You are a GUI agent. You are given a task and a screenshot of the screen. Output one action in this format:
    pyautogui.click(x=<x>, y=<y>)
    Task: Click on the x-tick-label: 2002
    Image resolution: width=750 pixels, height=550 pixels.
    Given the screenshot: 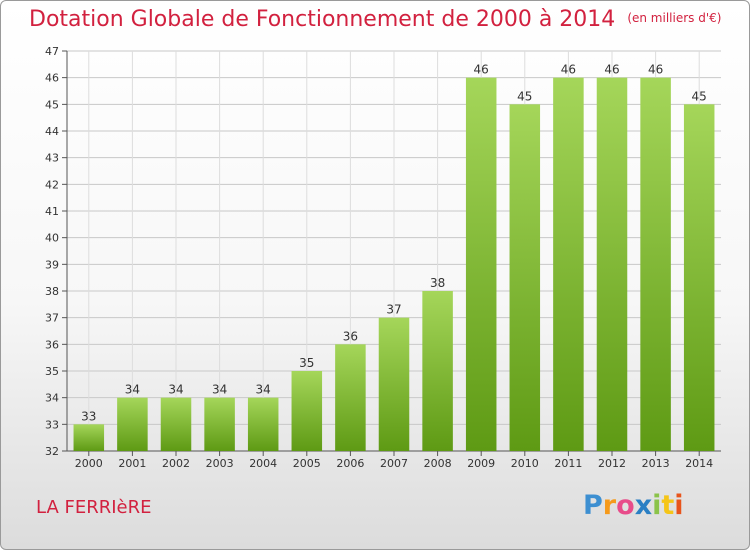 What is the action you would take?
    pyautogui.click(x=176, y=463)
    